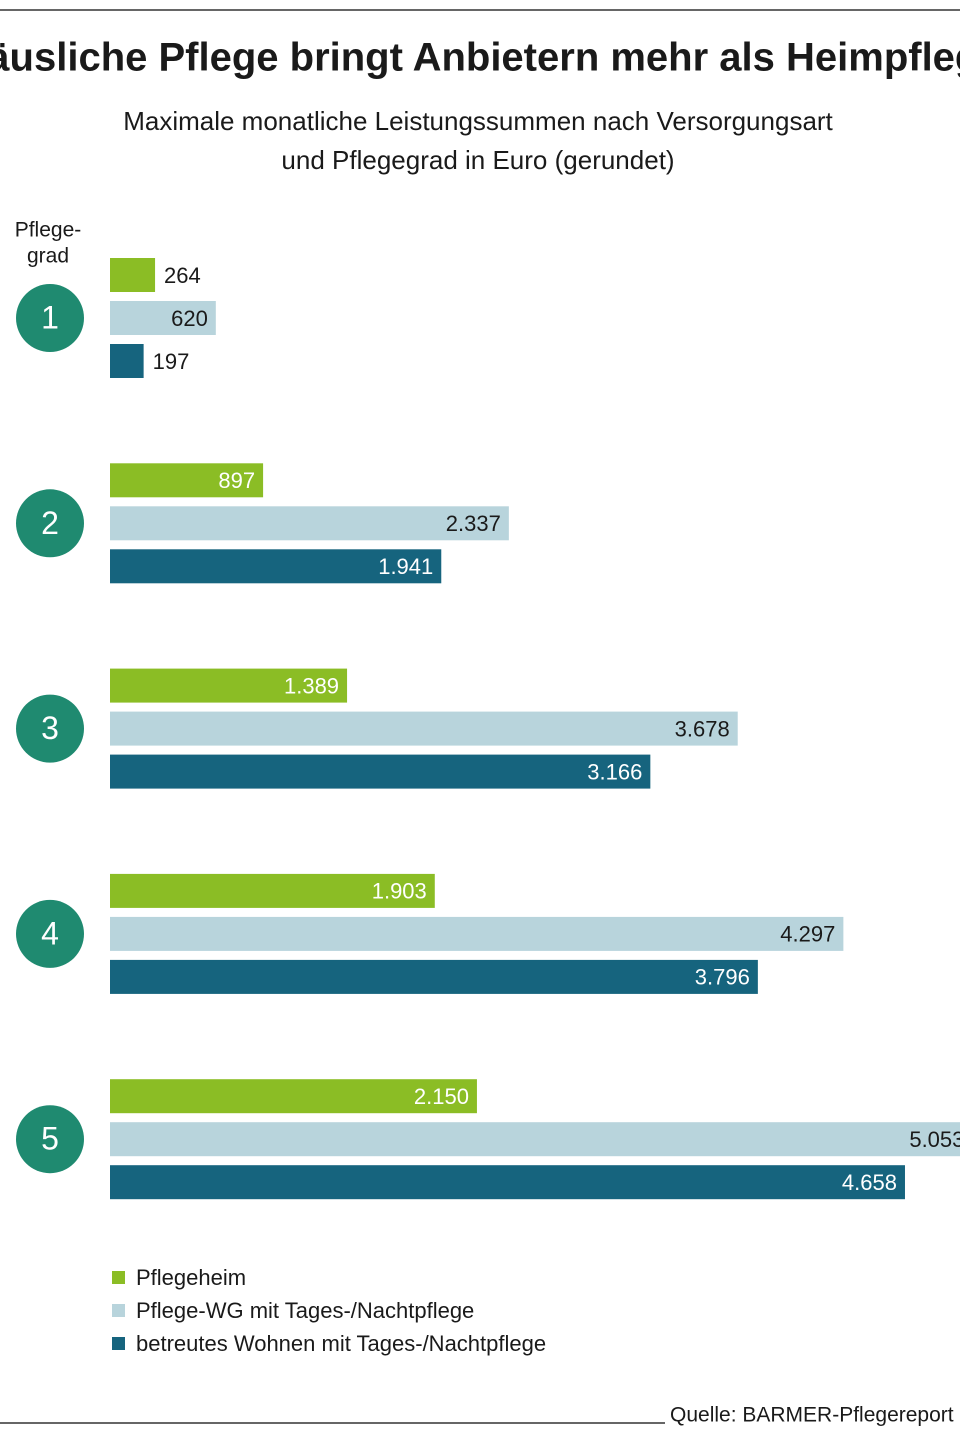 Image resolution: width=960 pixels, height=1440 pixels. What do you see at coordinates (473, 523) in the screenshot?
I see `value-label: 2.337` at bounding box center [473, 523].